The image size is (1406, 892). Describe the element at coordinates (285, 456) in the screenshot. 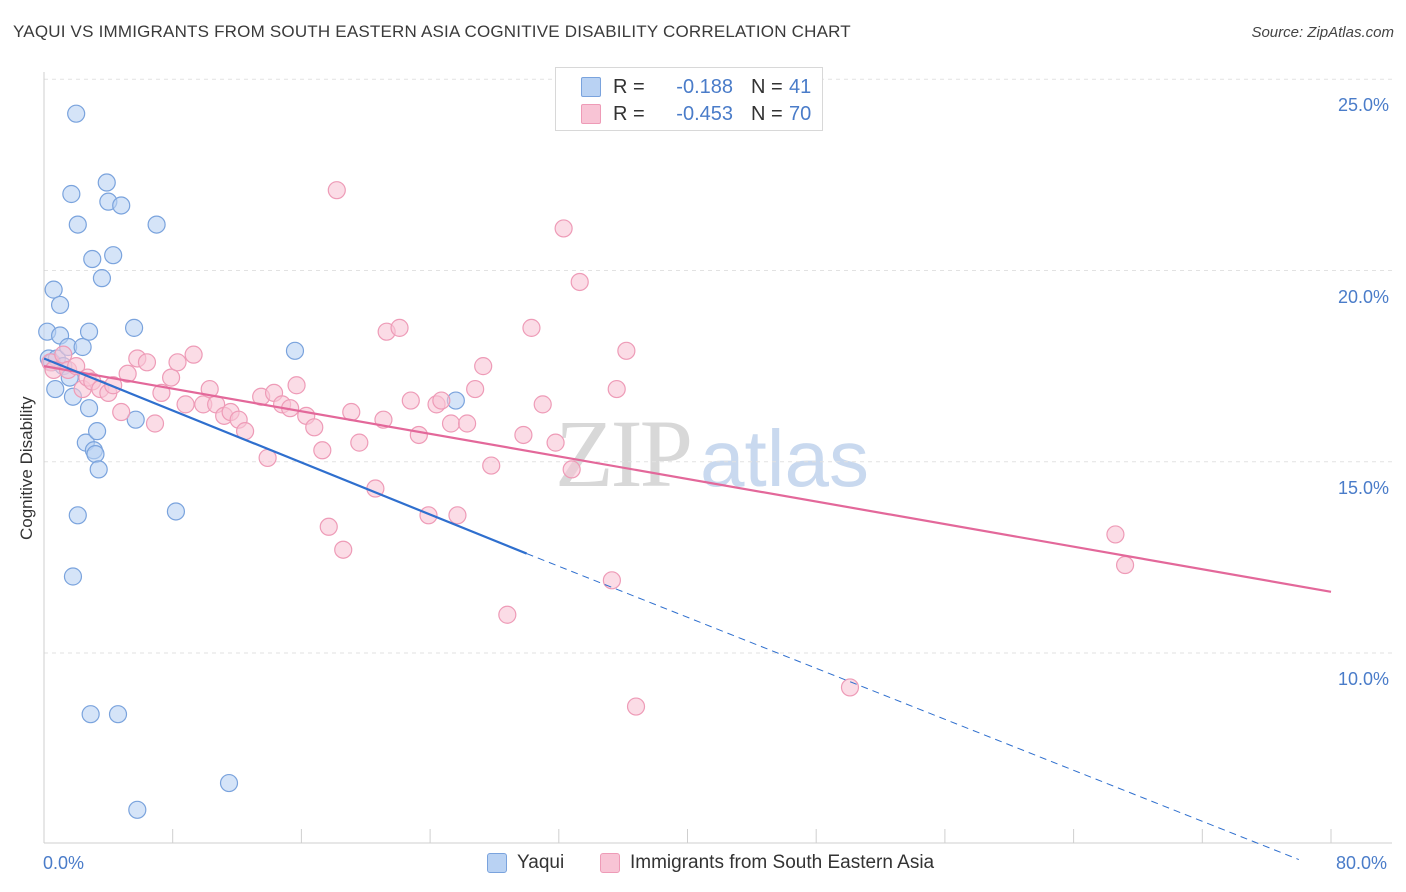

I see `trend-line-yaqui` at that location.